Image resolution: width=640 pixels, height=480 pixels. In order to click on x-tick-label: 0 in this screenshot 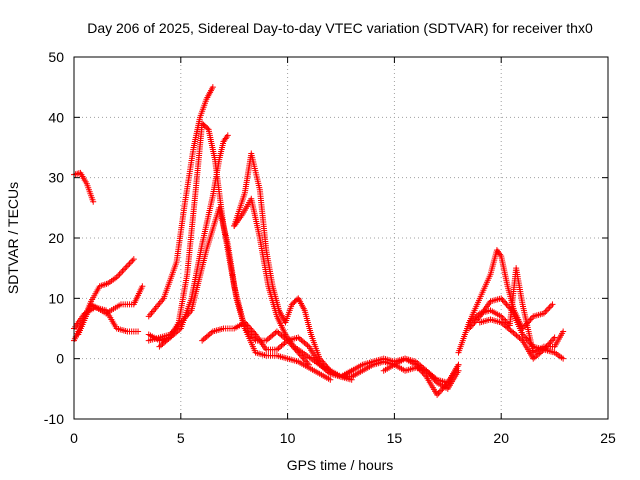, I will do `click(74, 438)`.